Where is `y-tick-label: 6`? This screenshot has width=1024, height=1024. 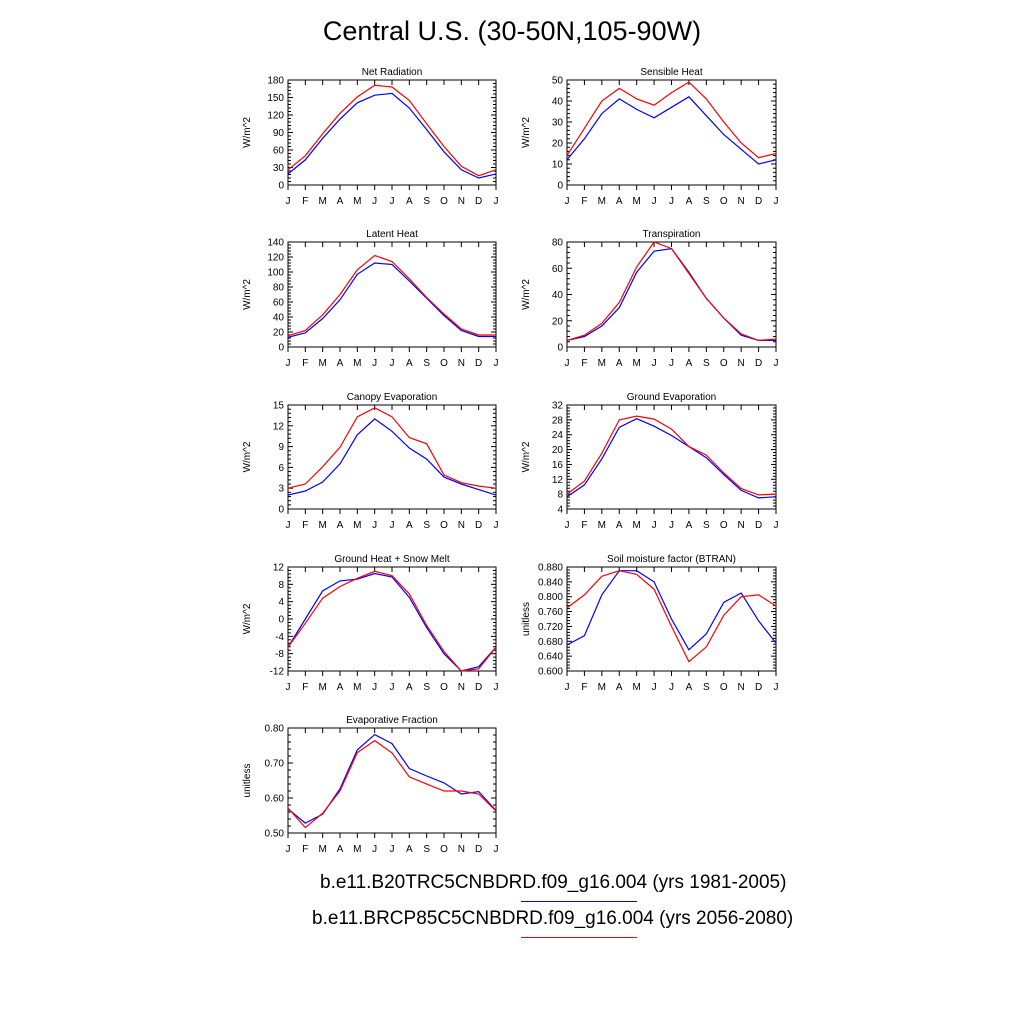 y-tick-label: 6 is located at coordinates (281, 468).